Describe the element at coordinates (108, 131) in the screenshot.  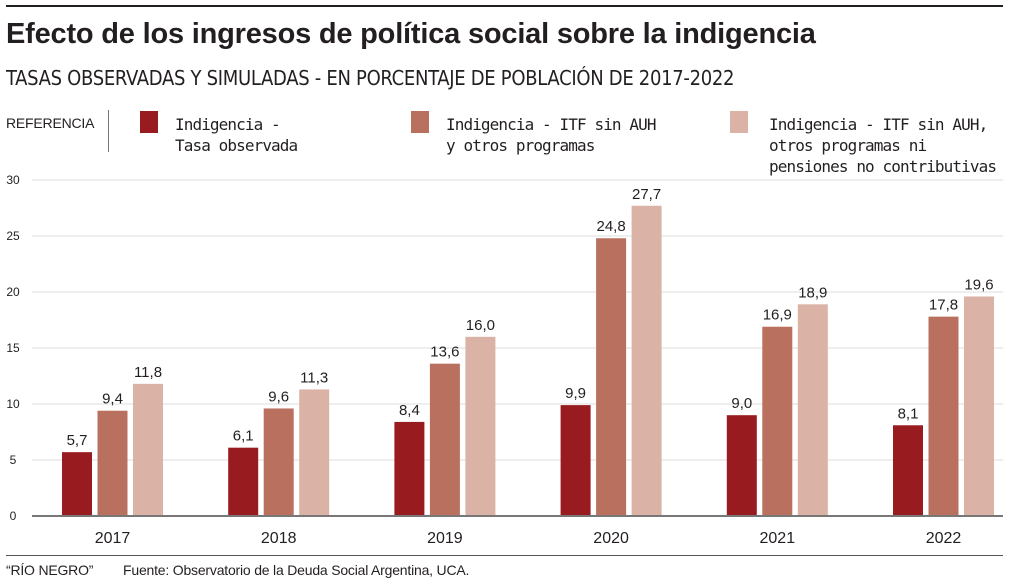
I see `legend-divider` at that location.